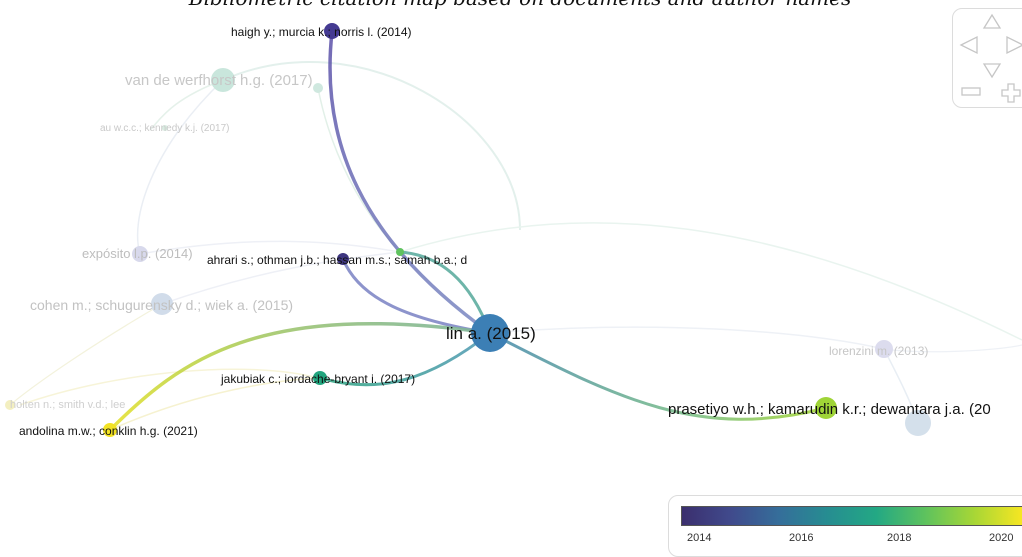  I want to click on node-jakubiak, so click(320, 378).